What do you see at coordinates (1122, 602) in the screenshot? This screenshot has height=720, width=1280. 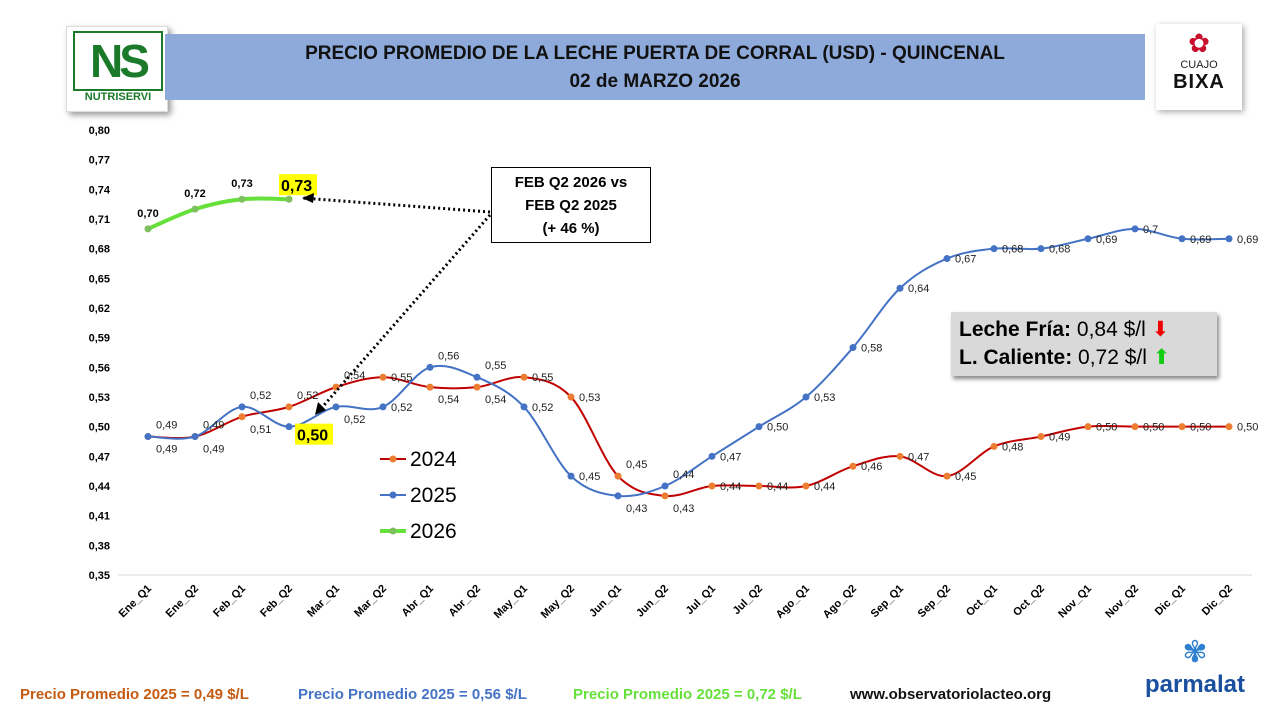 I see `x-tick-label: Nov_Q2` at bounding box center [1122, 602].